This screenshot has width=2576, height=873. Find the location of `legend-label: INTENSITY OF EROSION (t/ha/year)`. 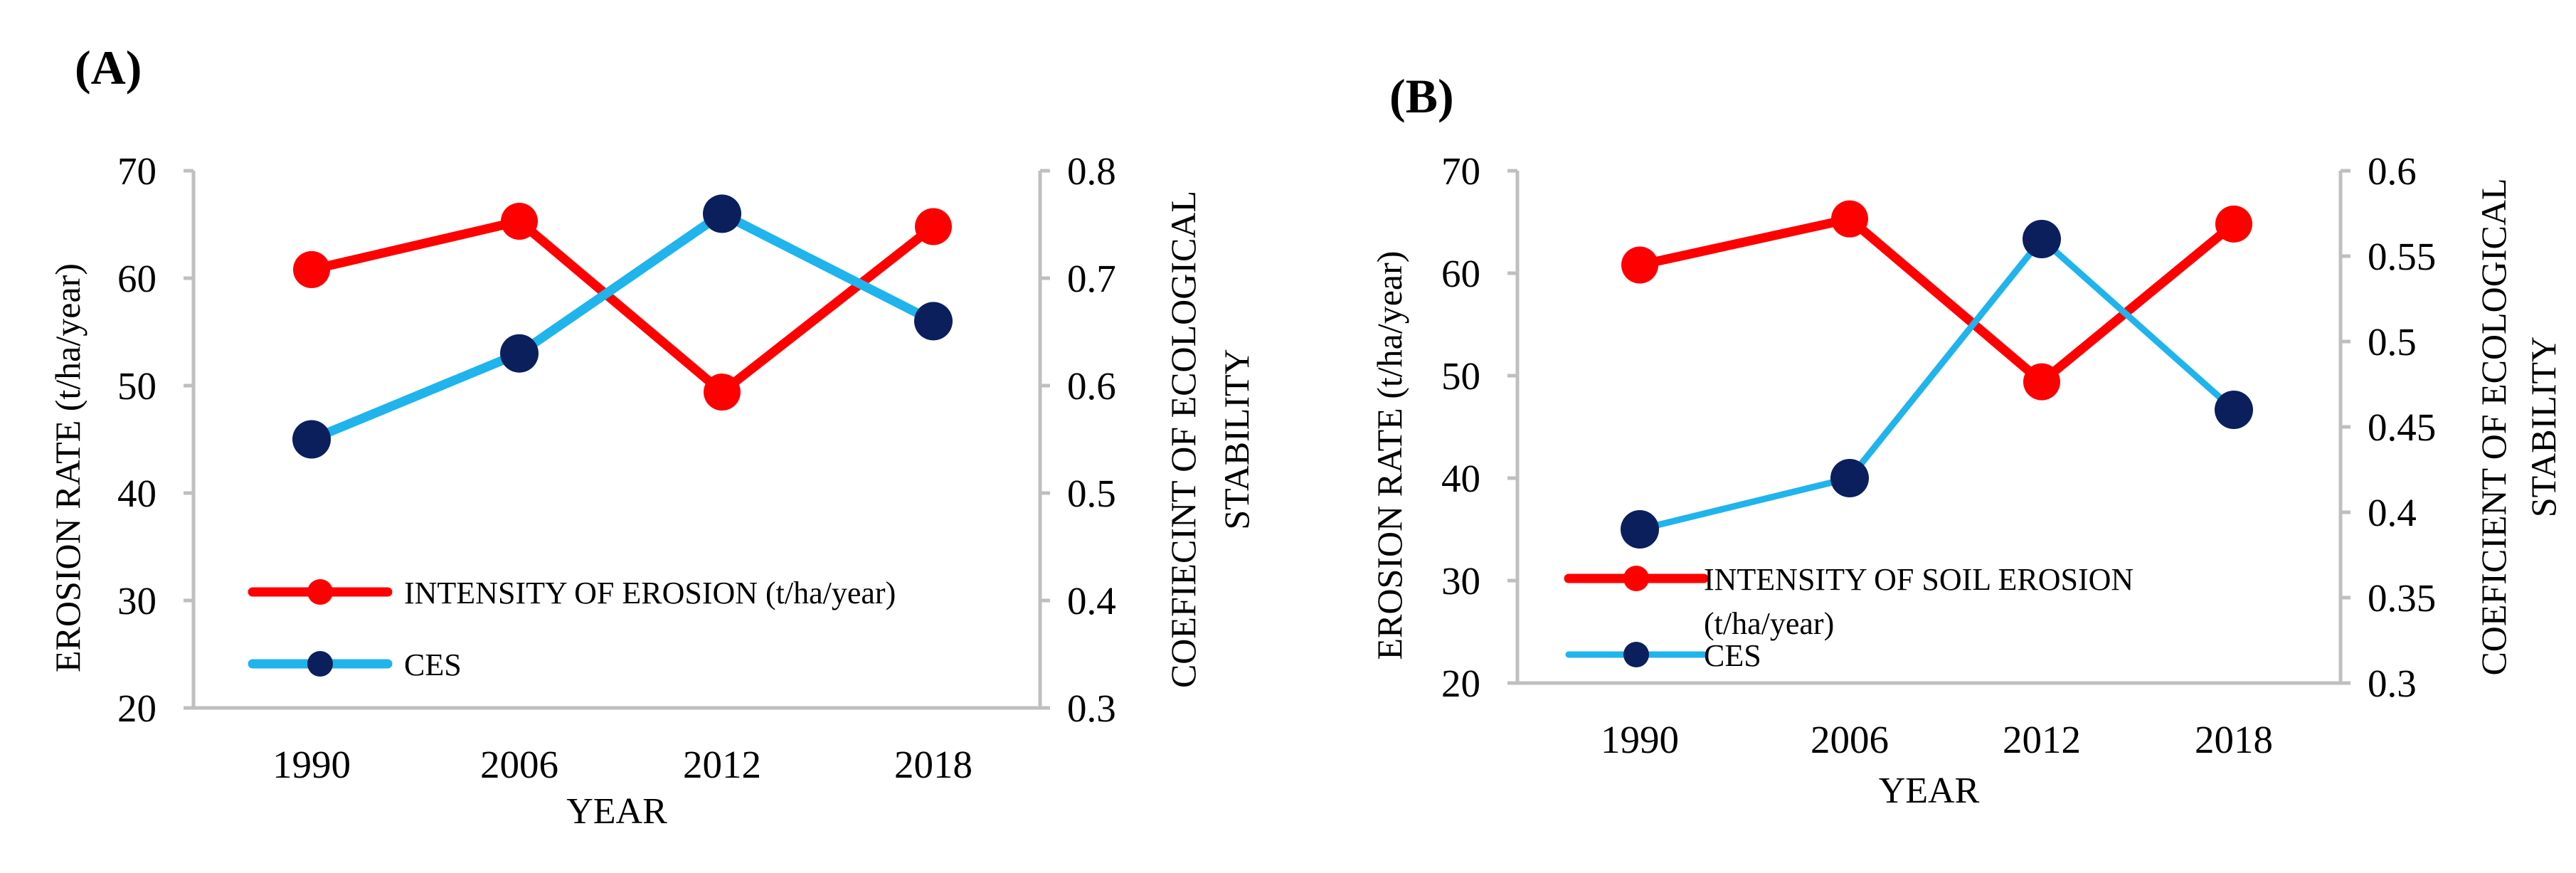

legend-label: INTENSITY OF EROSION (t/ha/year) is located at coordinates (650, 593).